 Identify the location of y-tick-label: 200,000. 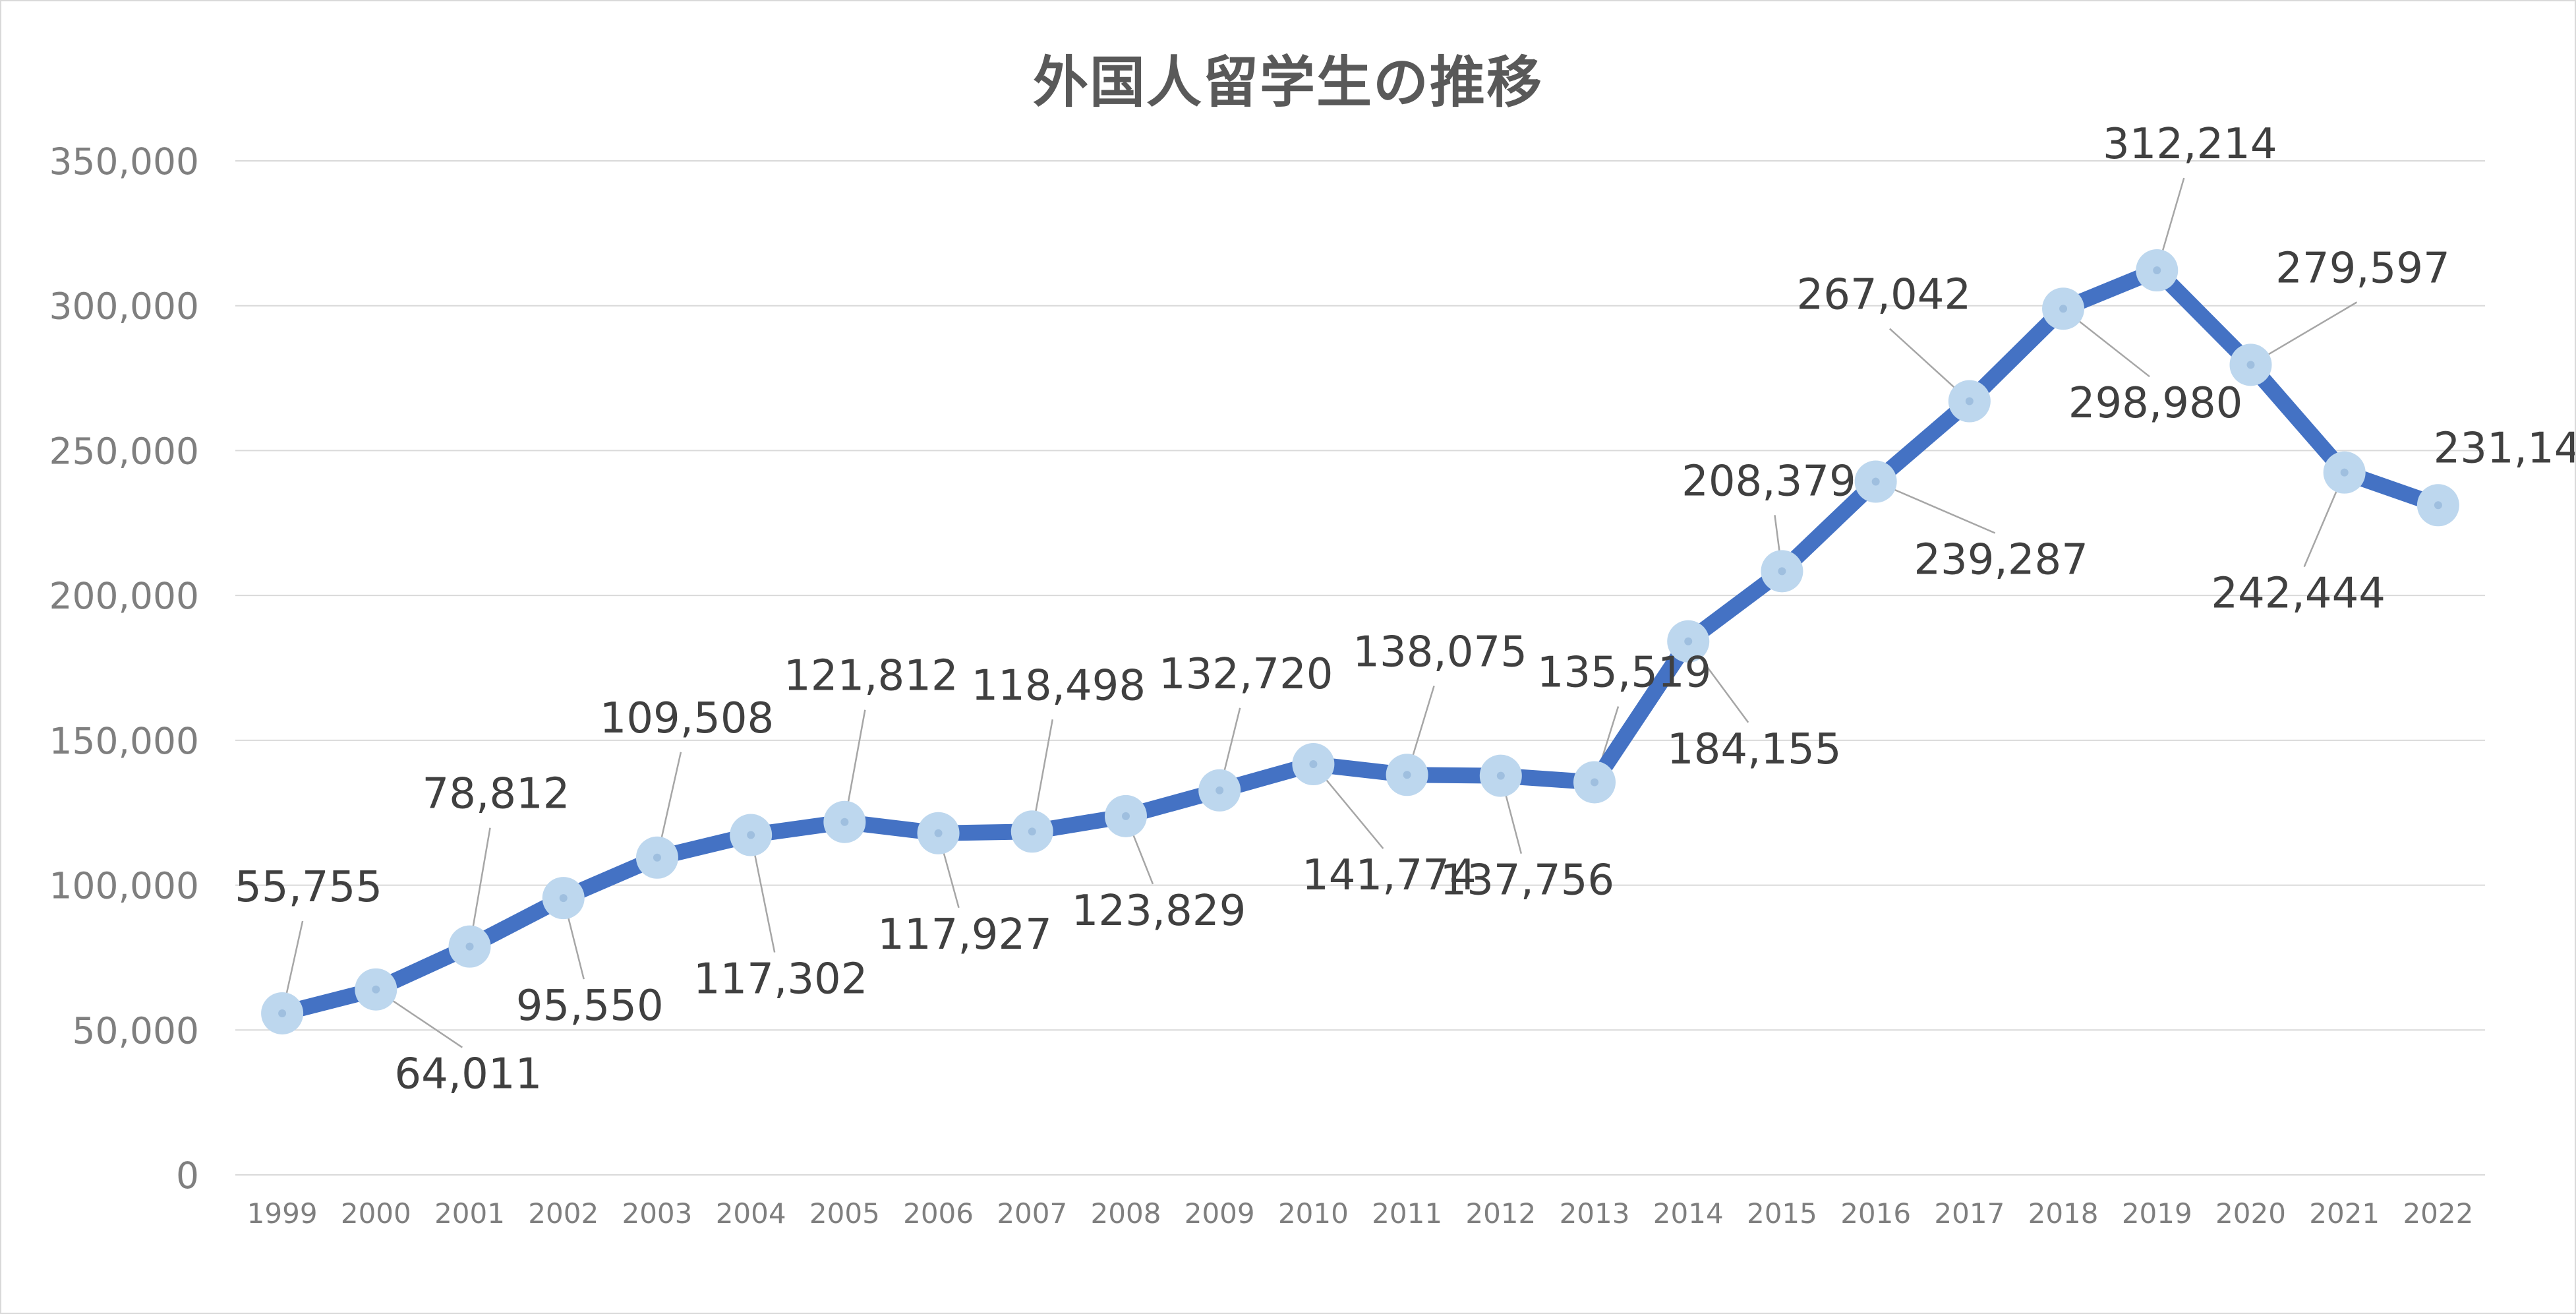
(124, 596).